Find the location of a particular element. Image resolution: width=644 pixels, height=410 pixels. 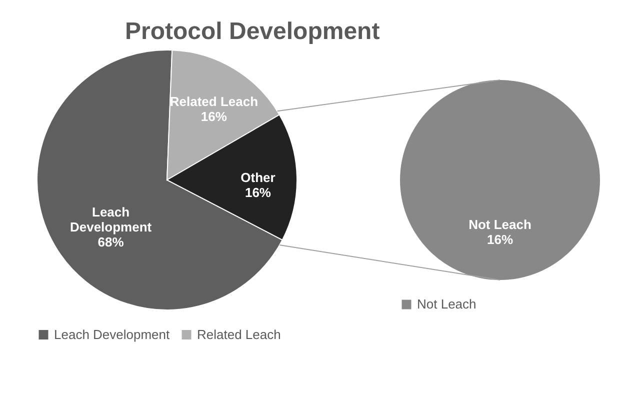

legend-label: Related Leach is located at coordinates (239, 334).